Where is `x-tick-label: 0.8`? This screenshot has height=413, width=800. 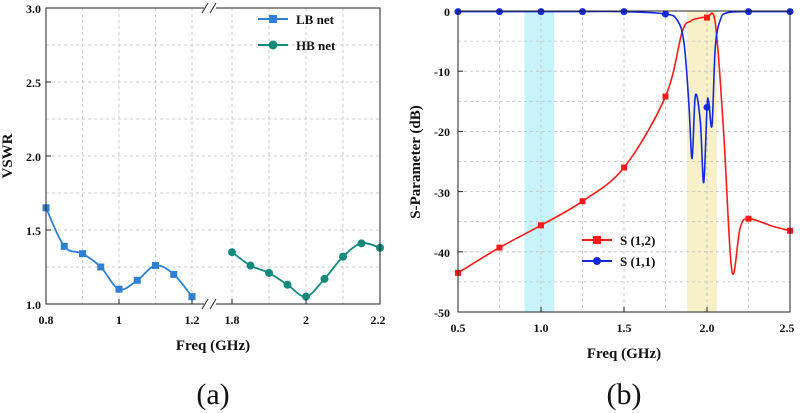
x-tick-label: 0.8 is located at coordinates (46, 320).